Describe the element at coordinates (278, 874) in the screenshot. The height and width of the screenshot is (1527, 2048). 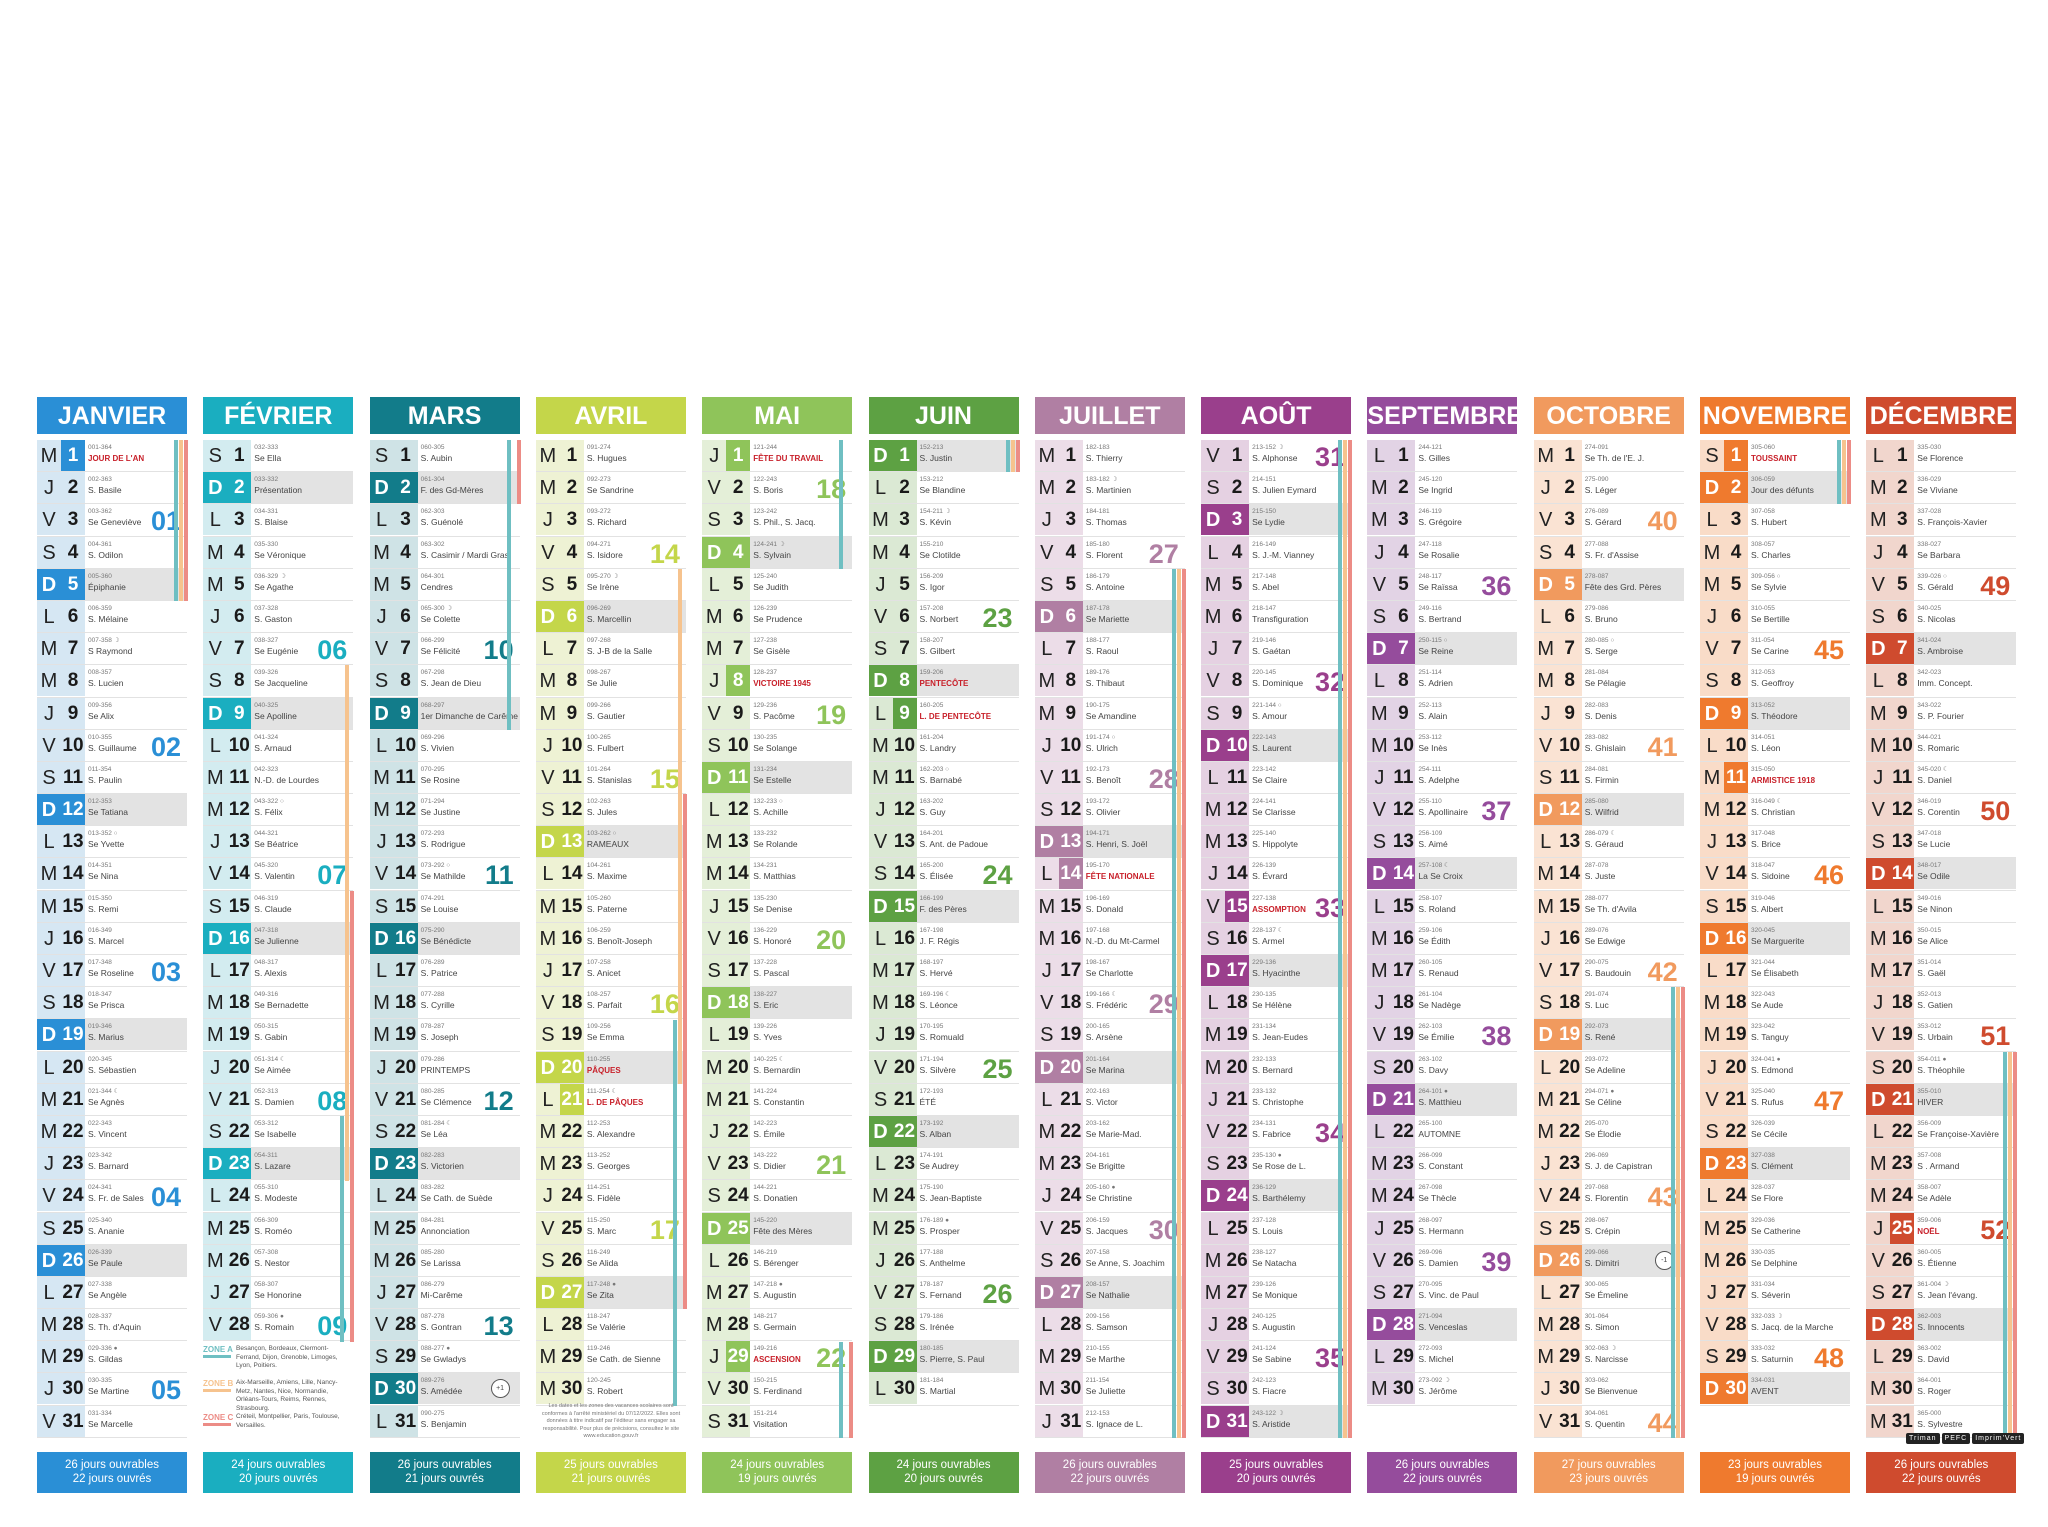
I see `day-row: V 14 045-320 S. Valentin 07` at that location.